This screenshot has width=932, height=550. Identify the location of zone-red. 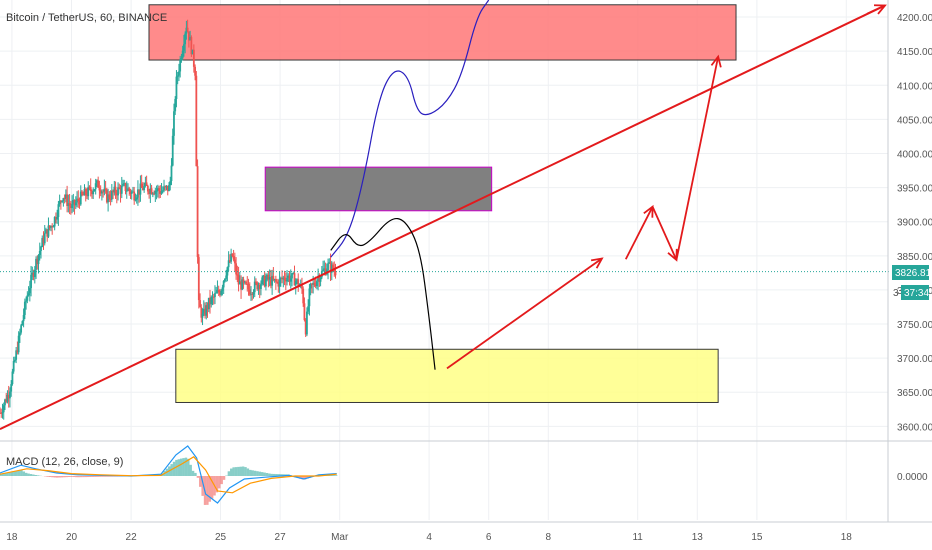
(442, 32).